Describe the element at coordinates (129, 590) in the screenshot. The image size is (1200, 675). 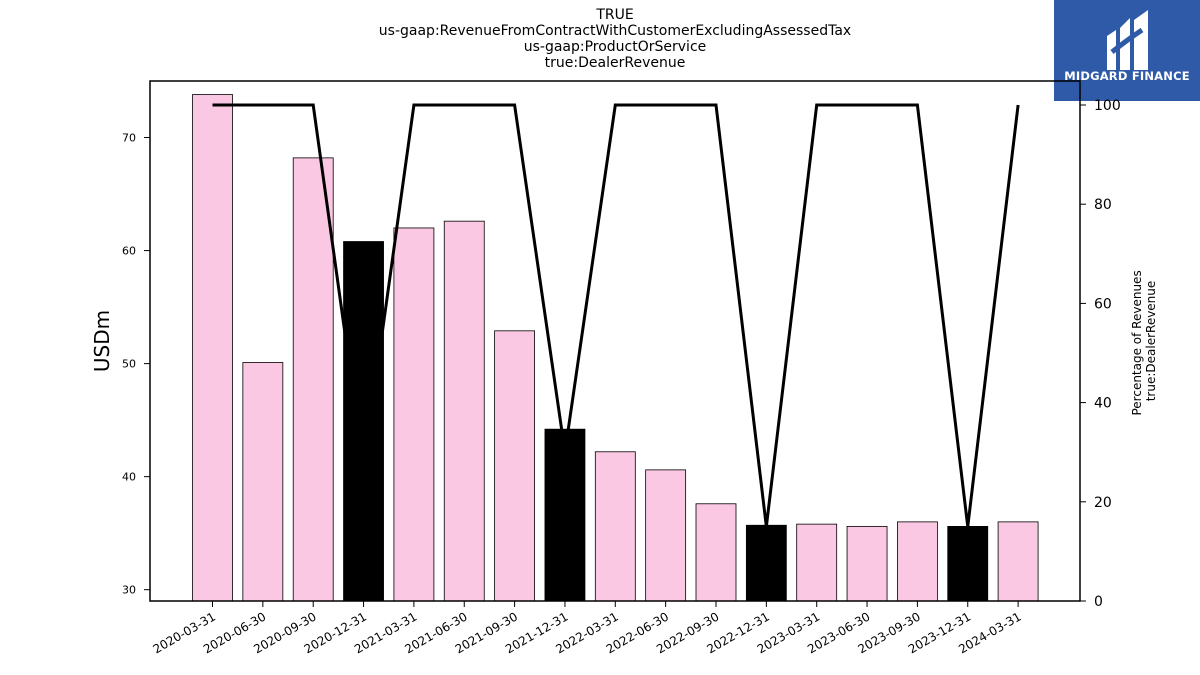
I see `y-tick-label: 30` at that location.